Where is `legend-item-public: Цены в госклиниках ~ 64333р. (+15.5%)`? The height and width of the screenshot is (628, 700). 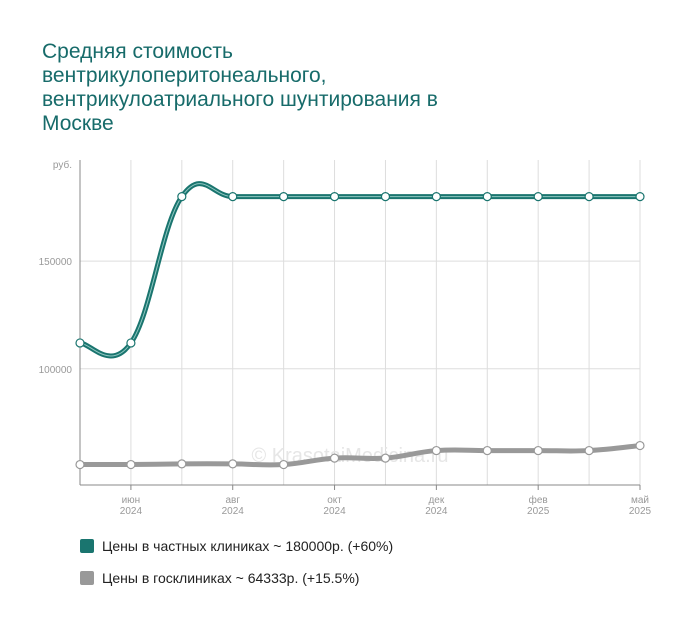
legend-item-public: Цены в госклиниках ~ 64333р. (+15.5%) is located at coordinates (219, 578).